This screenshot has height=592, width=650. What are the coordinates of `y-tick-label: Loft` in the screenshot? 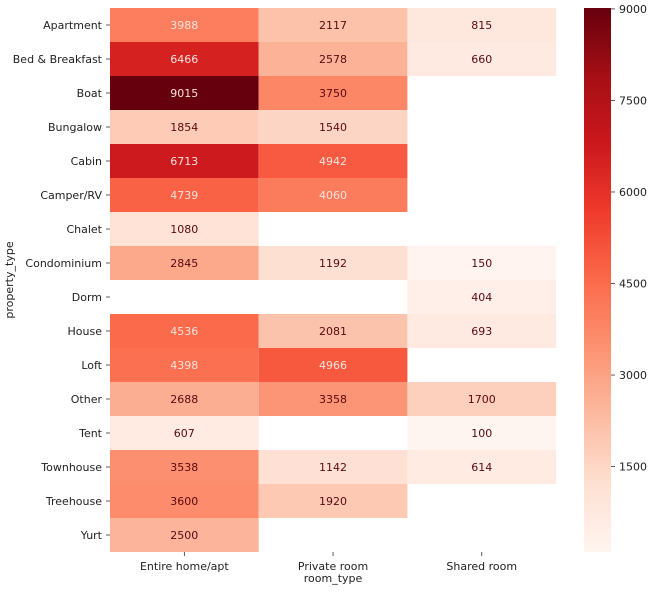 It's located at (91, 365).